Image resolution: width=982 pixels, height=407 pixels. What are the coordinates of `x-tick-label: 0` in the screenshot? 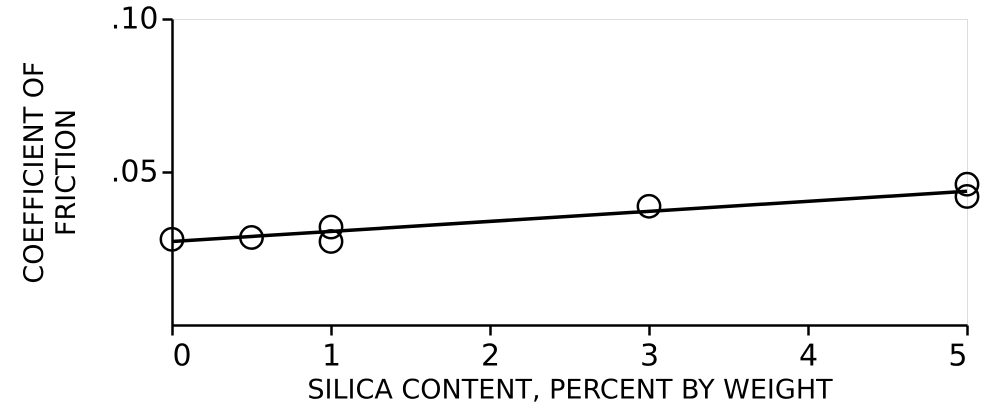 It's located at (182, 356).